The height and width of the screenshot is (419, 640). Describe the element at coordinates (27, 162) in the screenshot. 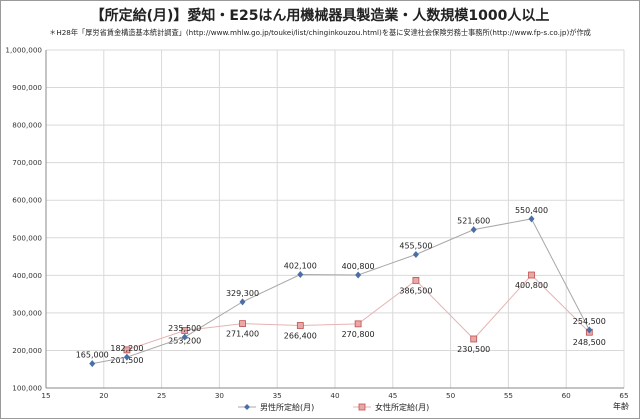

I see `y-tick-label: 700,000` at that location.